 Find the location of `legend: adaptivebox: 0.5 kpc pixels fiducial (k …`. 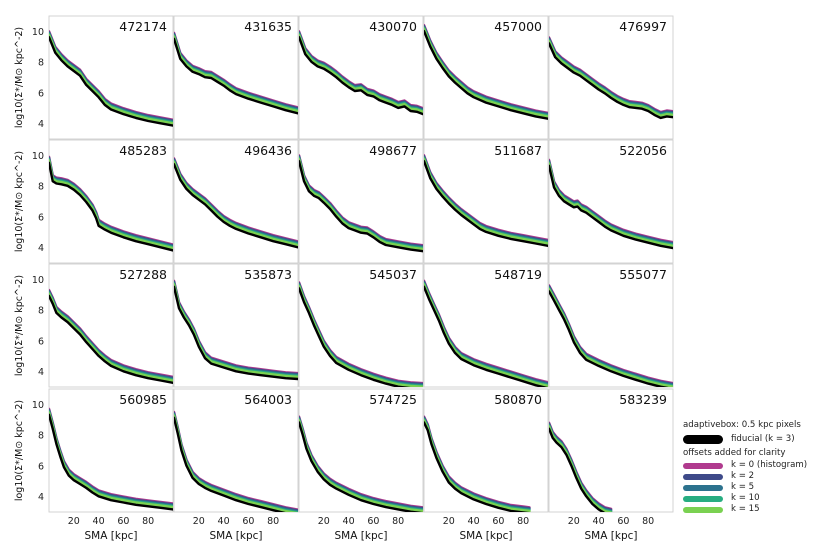

legend: adaptivebox: 0.5 kpc pixels fiducial (k … is located at coordinates (755, 466).